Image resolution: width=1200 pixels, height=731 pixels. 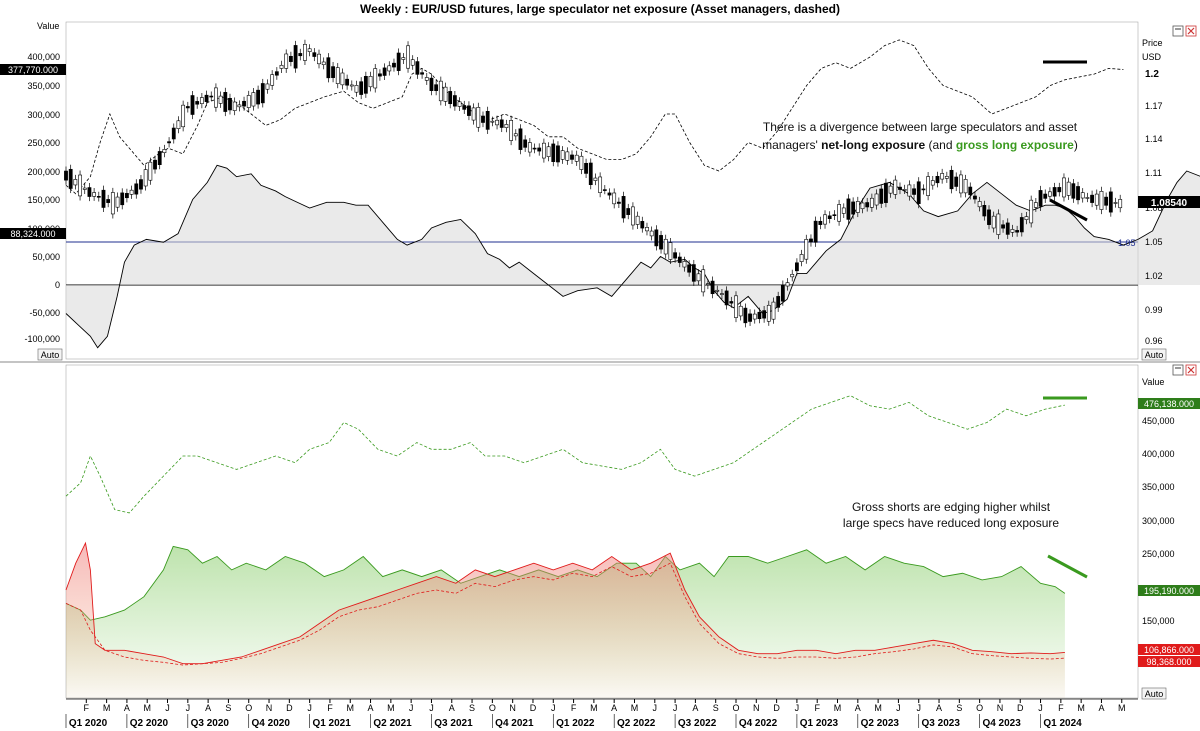 What do you see at coordinates (756, 708) in the screenshot?
I see `month-label: N` at bounding box center [756, 708].